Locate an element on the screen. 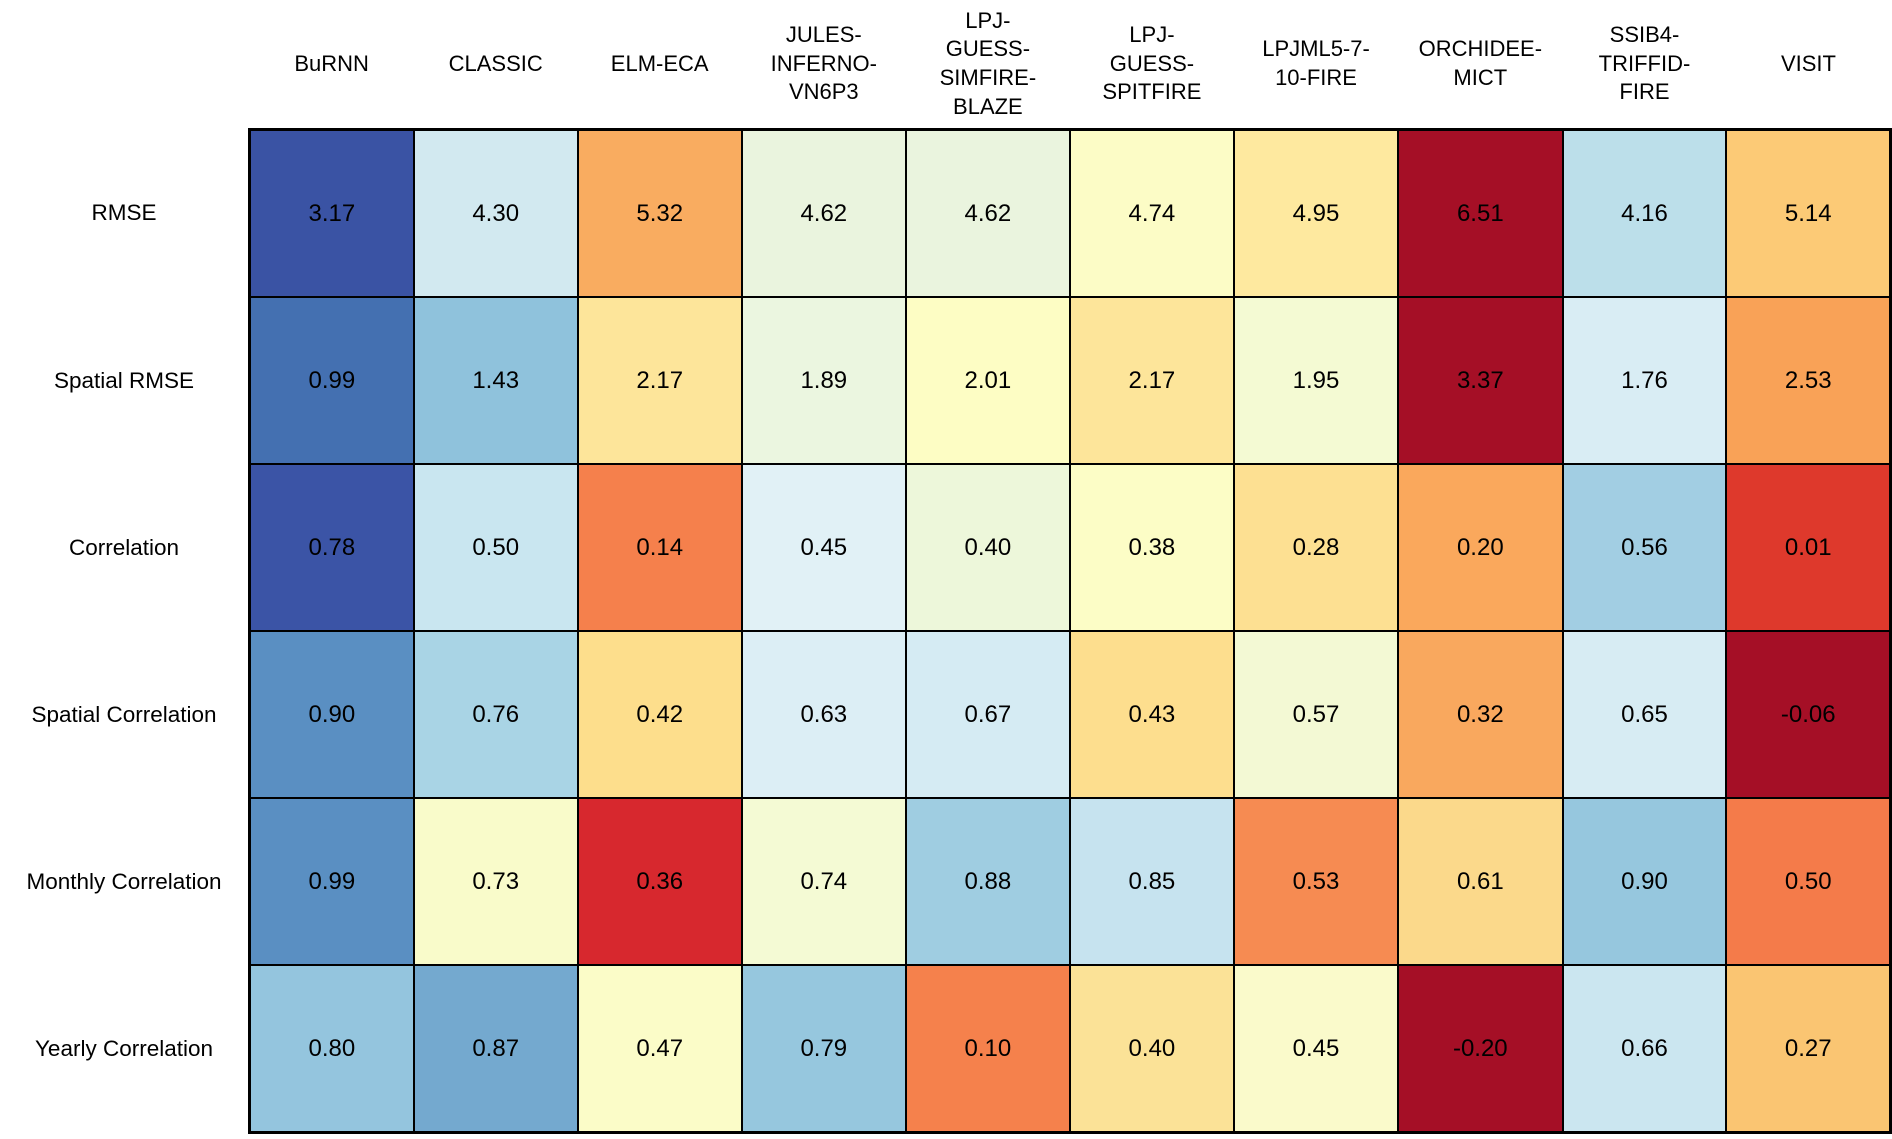  heatmap-cell-correlation-ssib4-triffid-fire: 0.56 is located at coordinates (1644, 547).